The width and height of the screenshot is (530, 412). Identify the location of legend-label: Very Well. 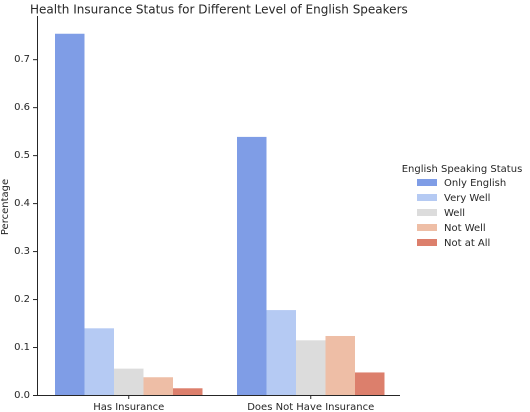
(467, 198).